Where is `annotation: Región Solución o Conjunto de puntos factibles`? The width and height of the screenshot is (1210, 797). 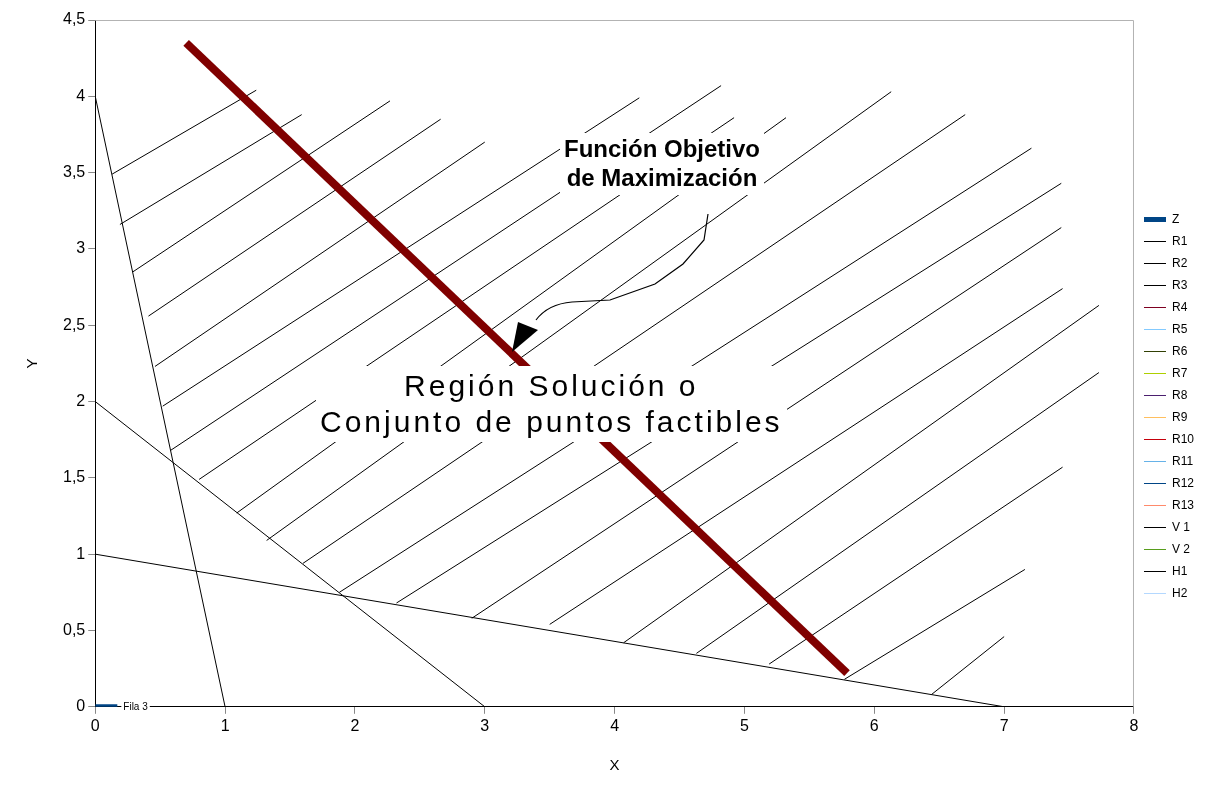
annotation: Región Solución o Conjunto de puntos factibles is located at coordinates (551, 404).